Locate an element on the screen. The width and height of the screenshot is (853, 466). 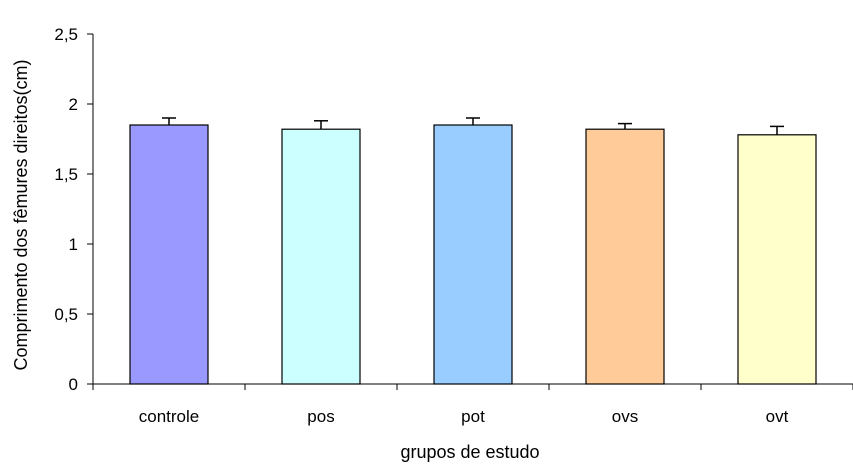
bar-ovt is located at coordinates (777, 259).